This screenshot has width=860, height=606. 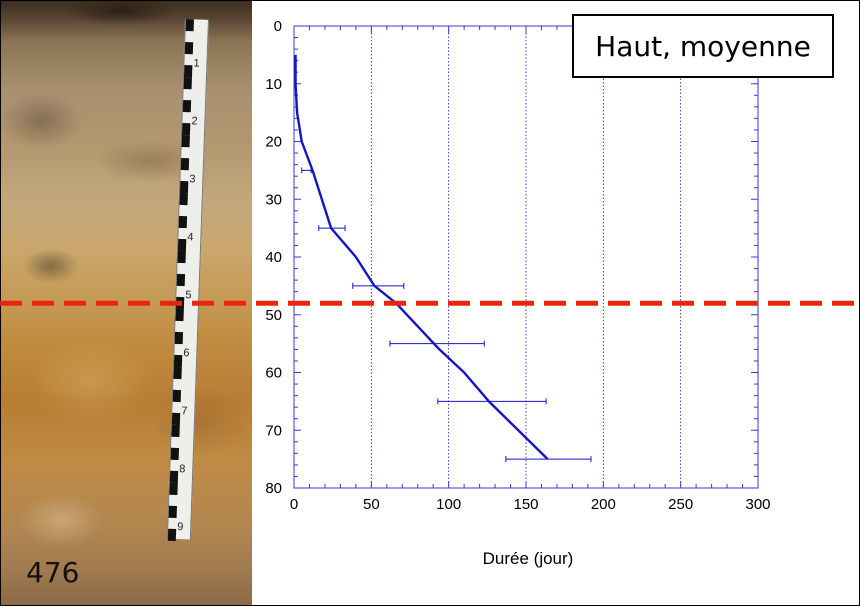 I want to click on legend-text: Haut, moyenne, so click(x=703, y=46).